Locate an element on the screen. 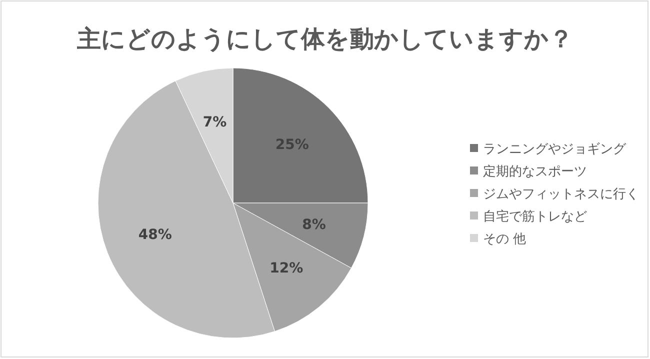 Image resolution: width=650 pixels, height=359 pixels. title: 主にどのようにして体を動かしていますか？ is located at coordinates (325, 39).